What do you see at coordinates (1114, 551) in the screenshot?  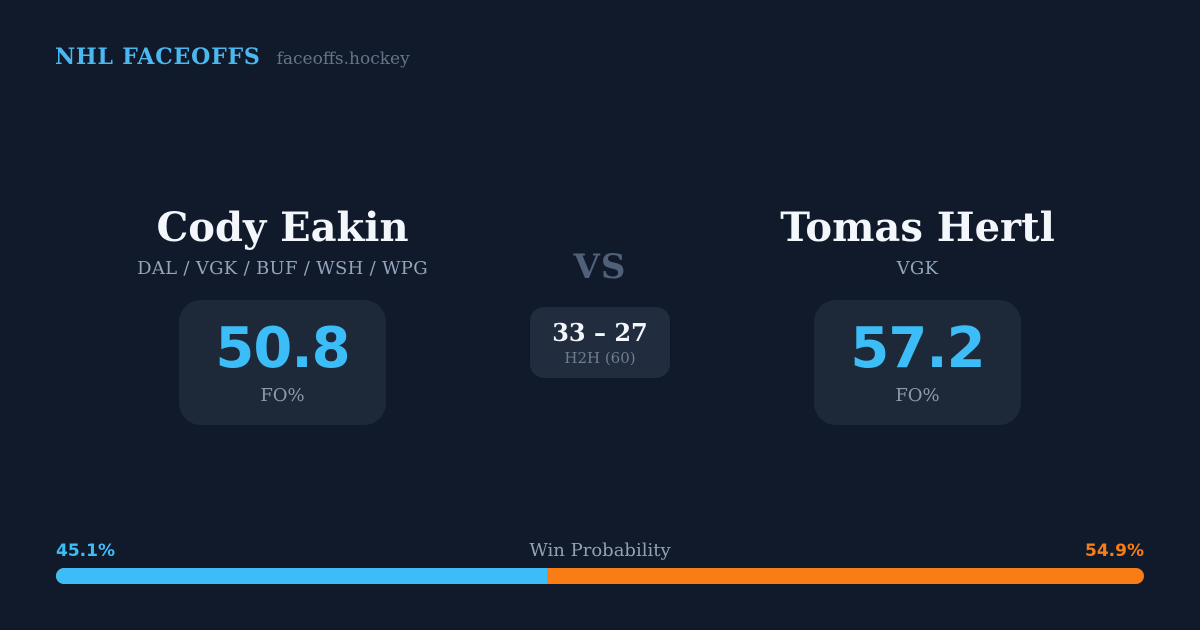 I see `win-probability-right-pct: 54.9%` at bounding box center [1114, 551].